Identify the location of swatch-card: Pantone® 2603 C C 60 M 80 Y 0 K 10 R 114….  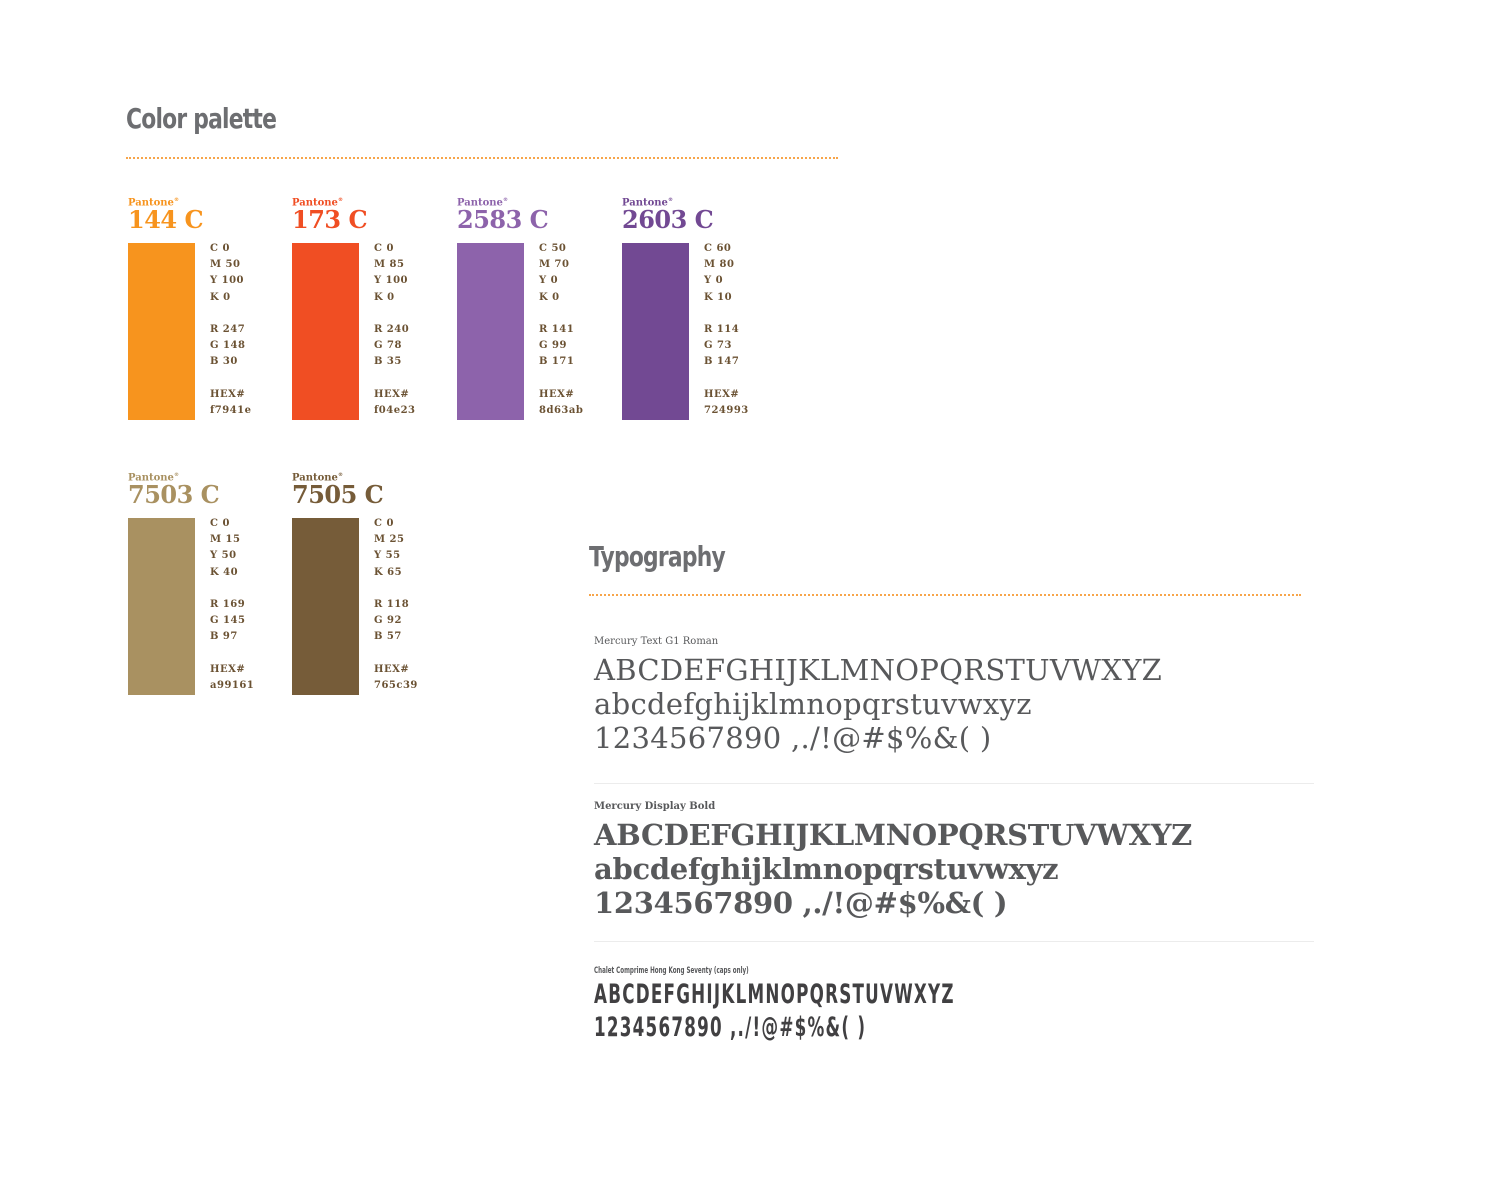
(702, 309).